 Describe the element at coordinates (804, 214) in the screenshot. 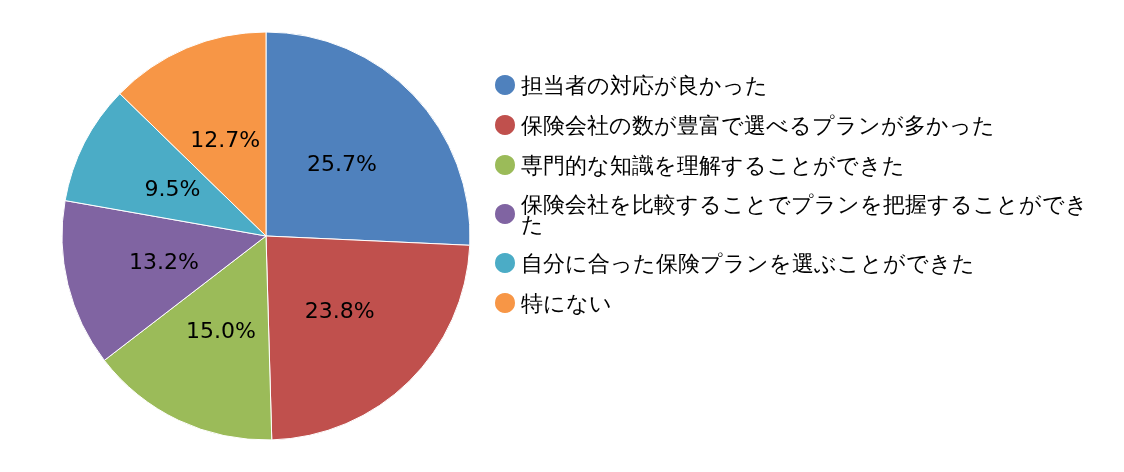

I see `legend-label: 保険会社を比較することでプランを把握することができた` at that location.